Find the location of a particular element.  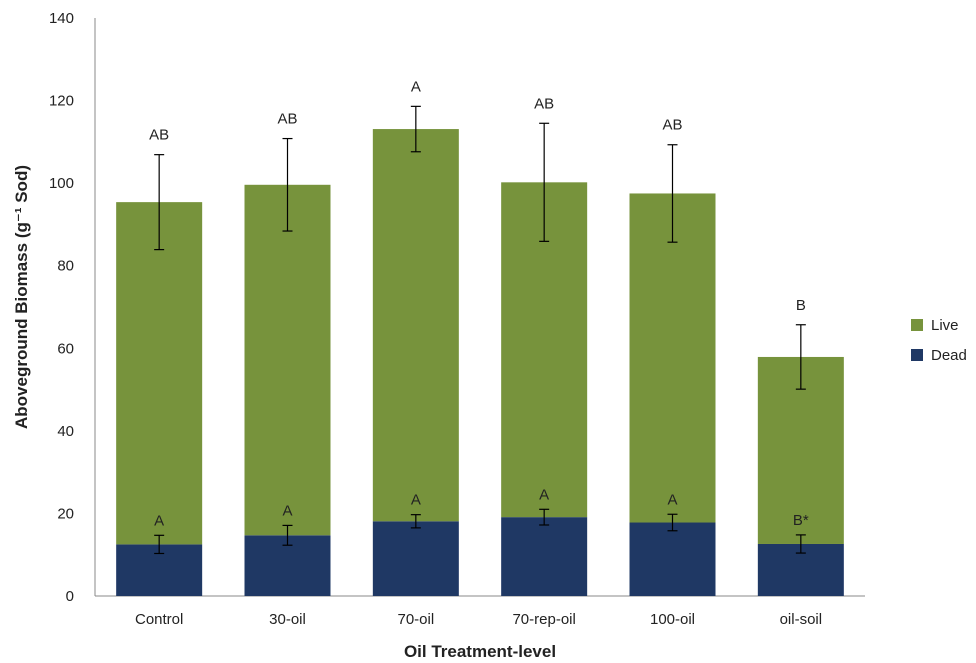

y-axis-title: Aboveground Biomass (g⁻¹ Sod) is located at coordinates (21, 297).